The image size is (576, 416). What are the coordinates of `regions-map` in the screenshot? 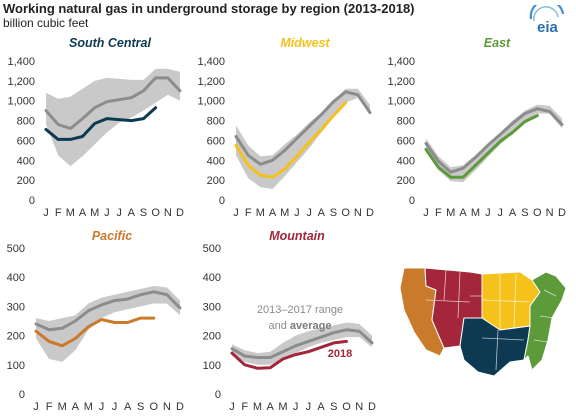 It's located at (483, 322).